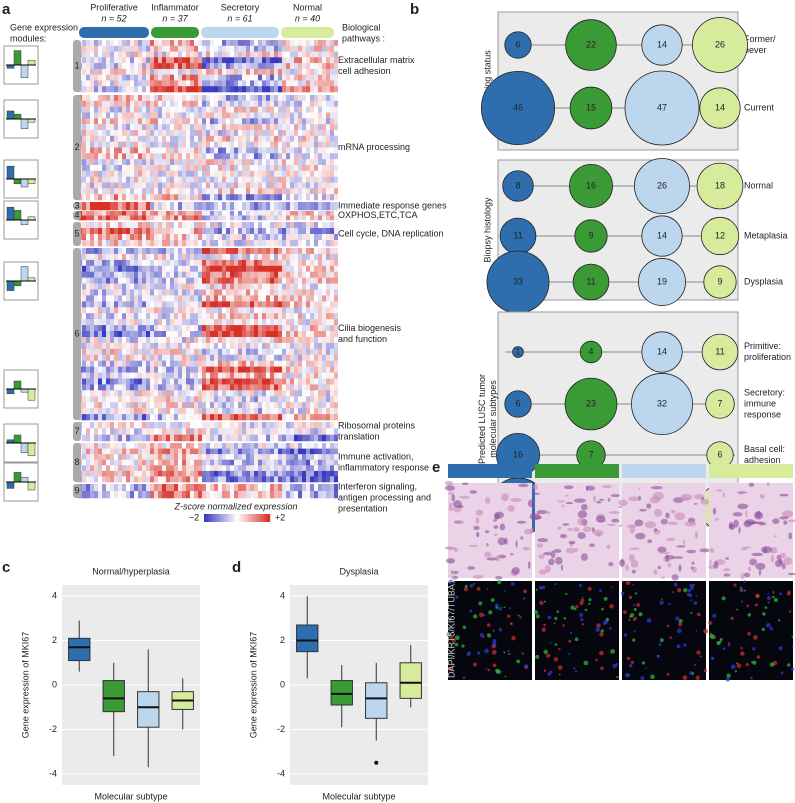  What do you see at coordinates (363, 508) in the screenshot?
I see `pathway-label: presentation` at bounding box center [363, 508].